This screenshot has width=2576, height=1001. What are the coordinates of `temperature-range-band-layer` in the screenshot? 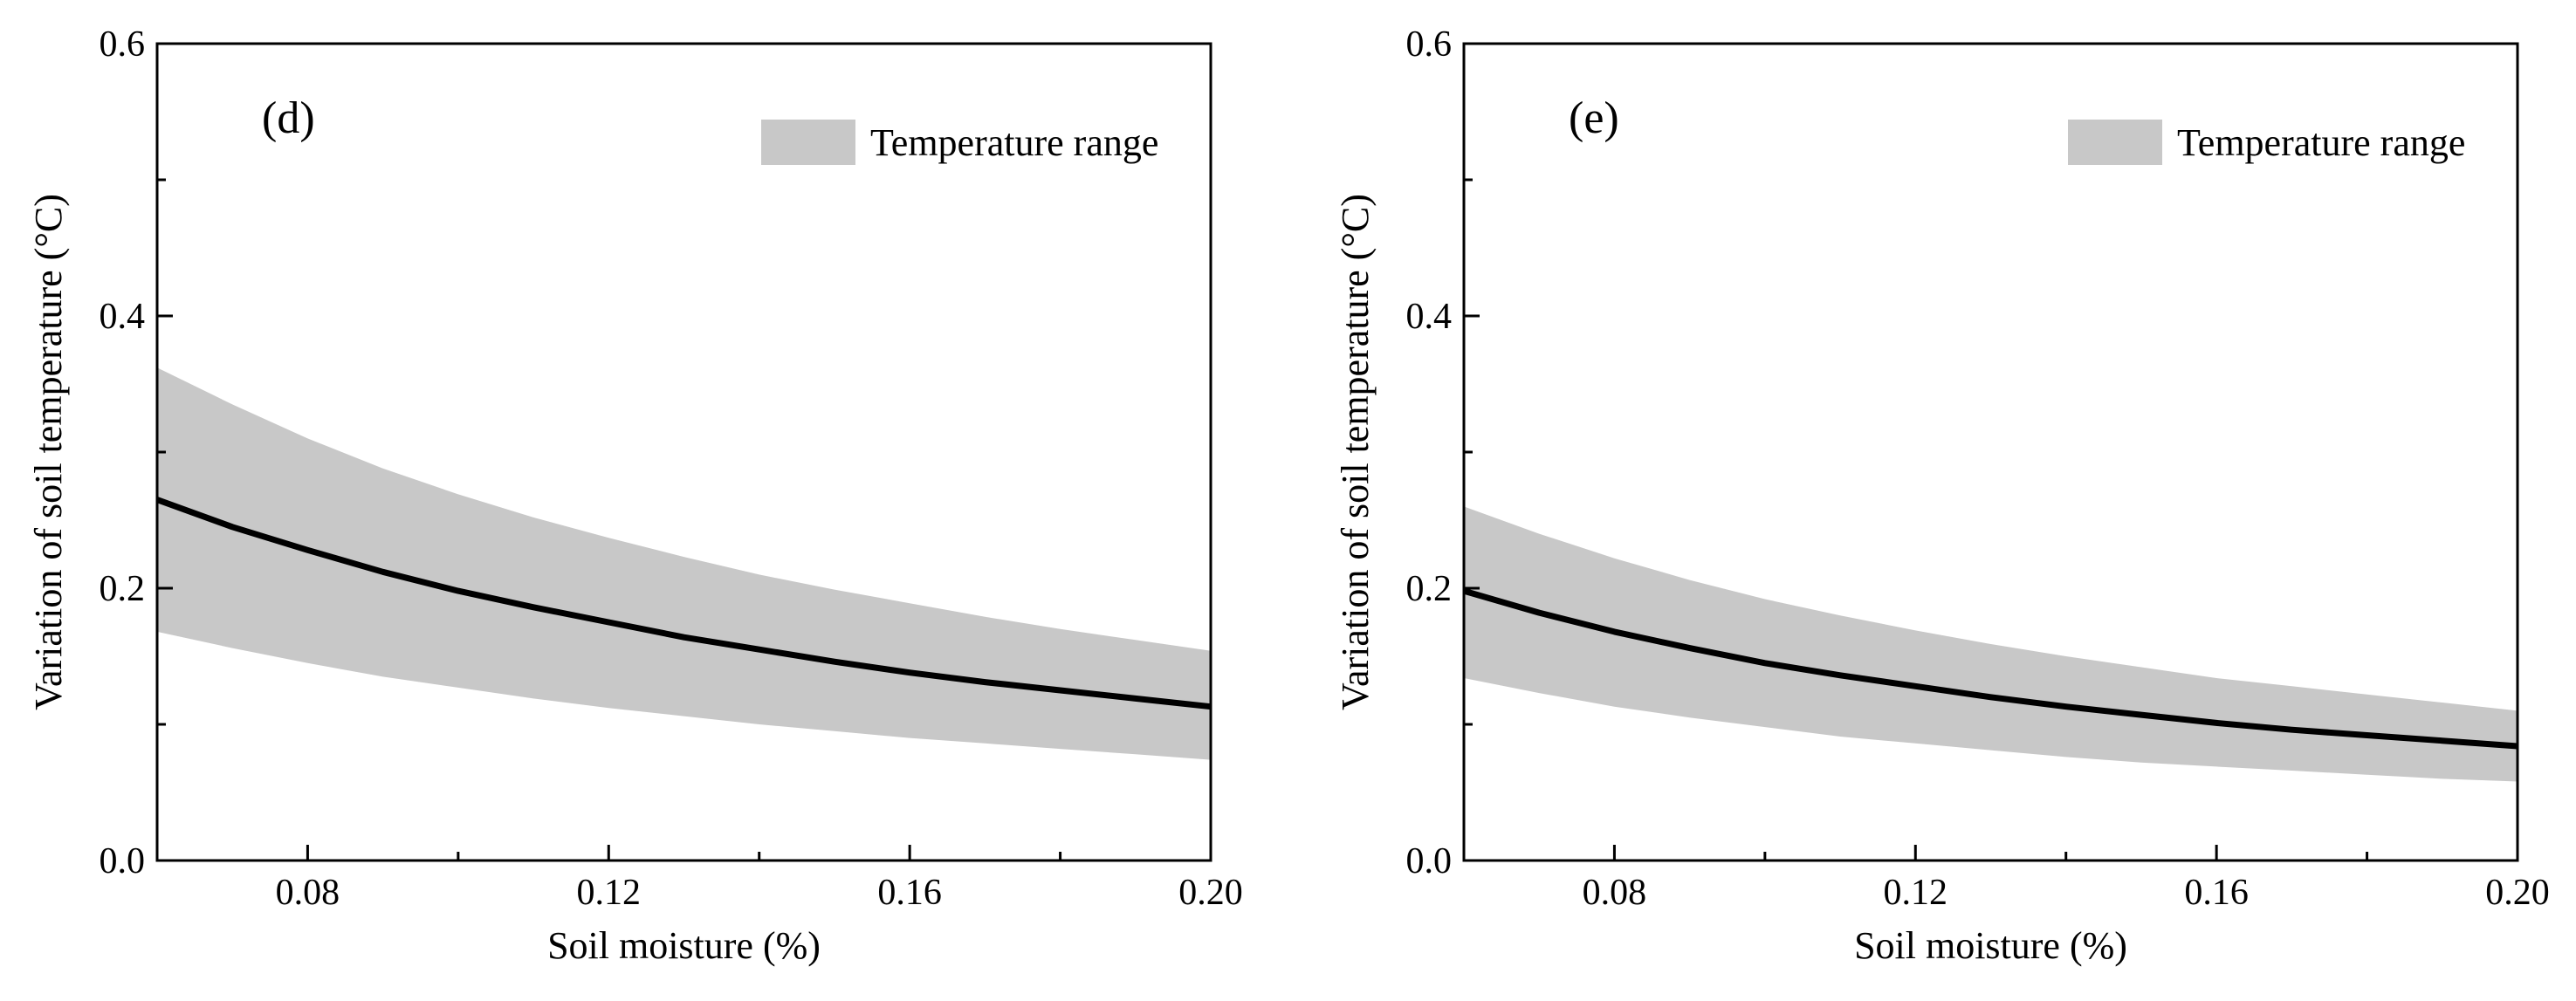 It's located at (1991, 644).